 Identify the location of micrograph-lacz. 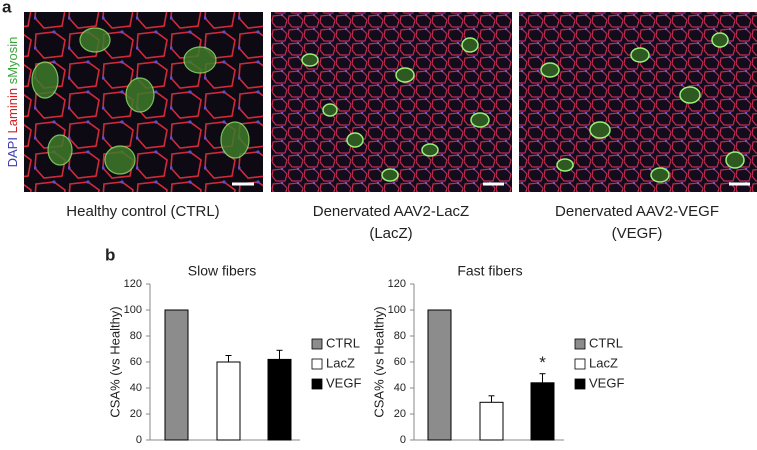
(391, 102).